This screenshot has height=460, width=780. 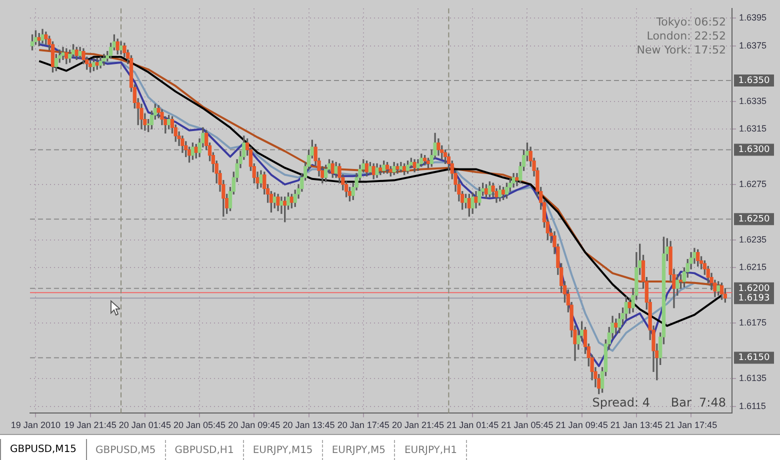 What do you see at coordinates (283, 450) in the screenshot?
I see `text: EURJPY,M15` at bounding box center [283, 450].